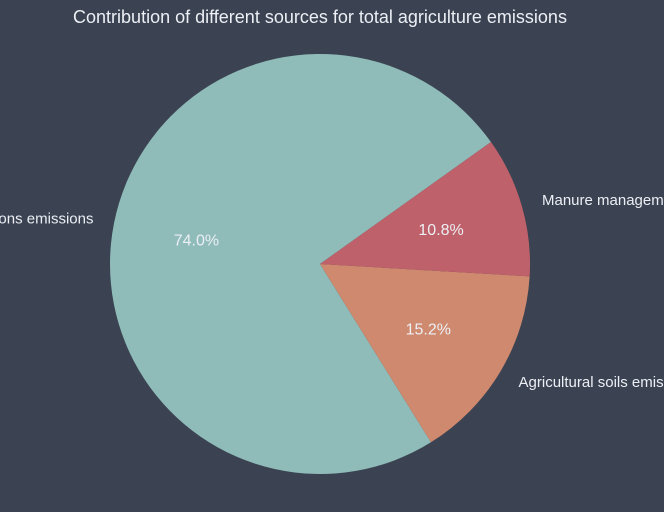 The width and height of the screenshot is (664, 512). What do you see at coordinates (603, 200) in the screenshot?
I see `slice-category-label: Manure management emissions` at bounding box center [603, 200].